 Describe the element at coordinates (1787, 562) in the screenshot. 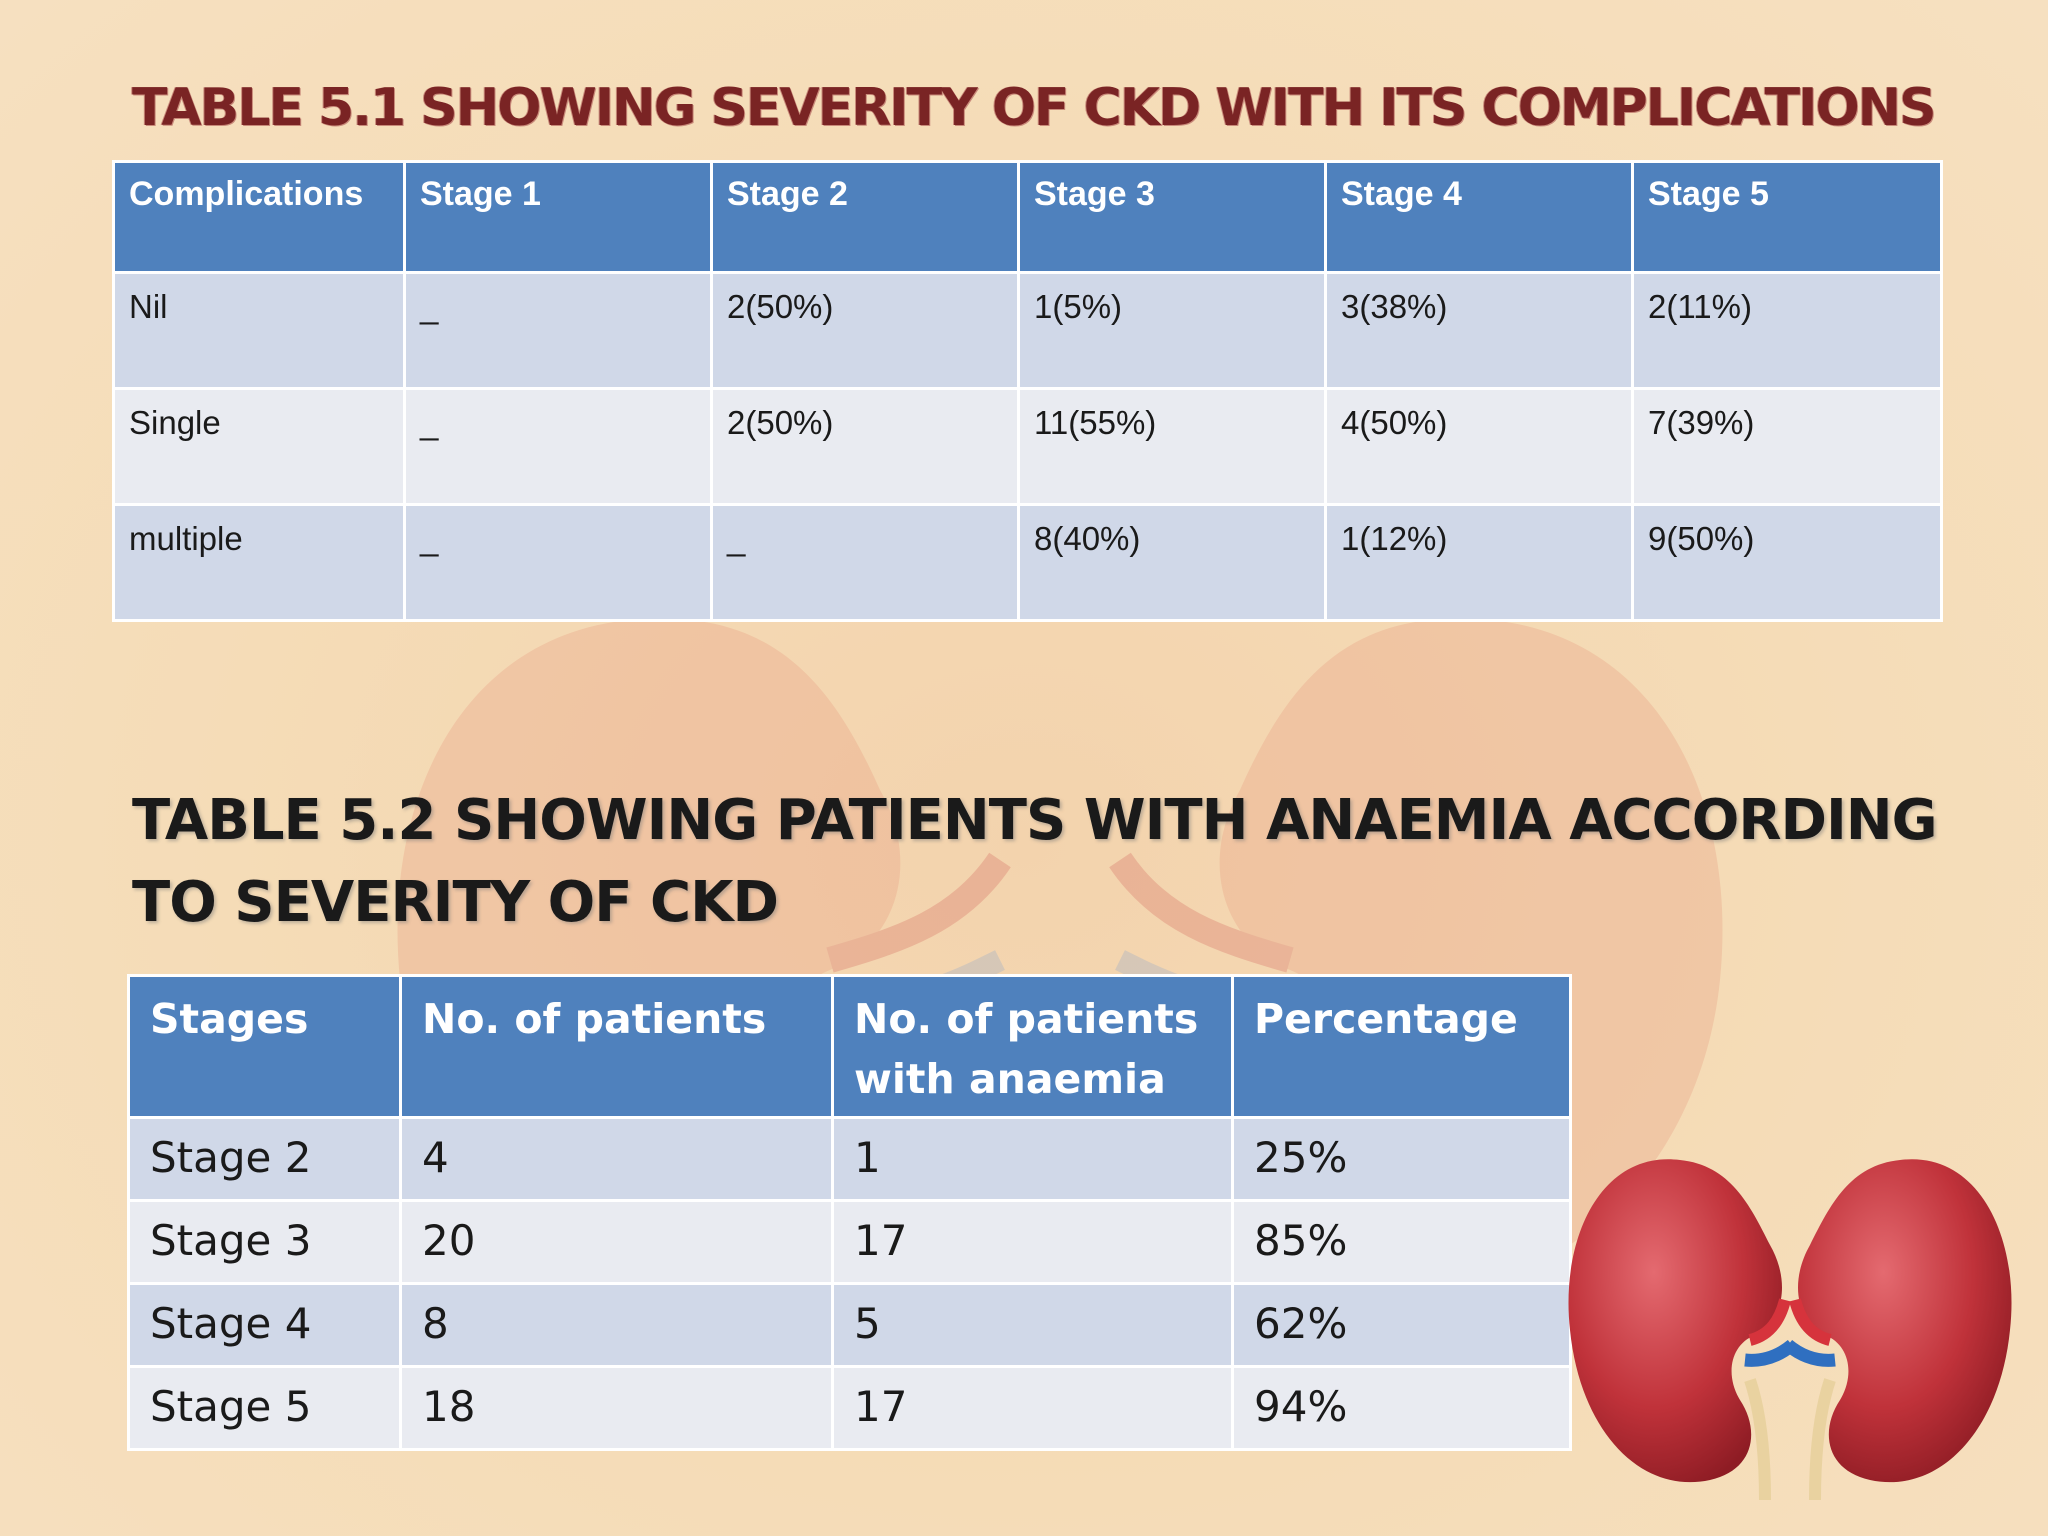

I see `table-cell: 9(50%)` at that location.